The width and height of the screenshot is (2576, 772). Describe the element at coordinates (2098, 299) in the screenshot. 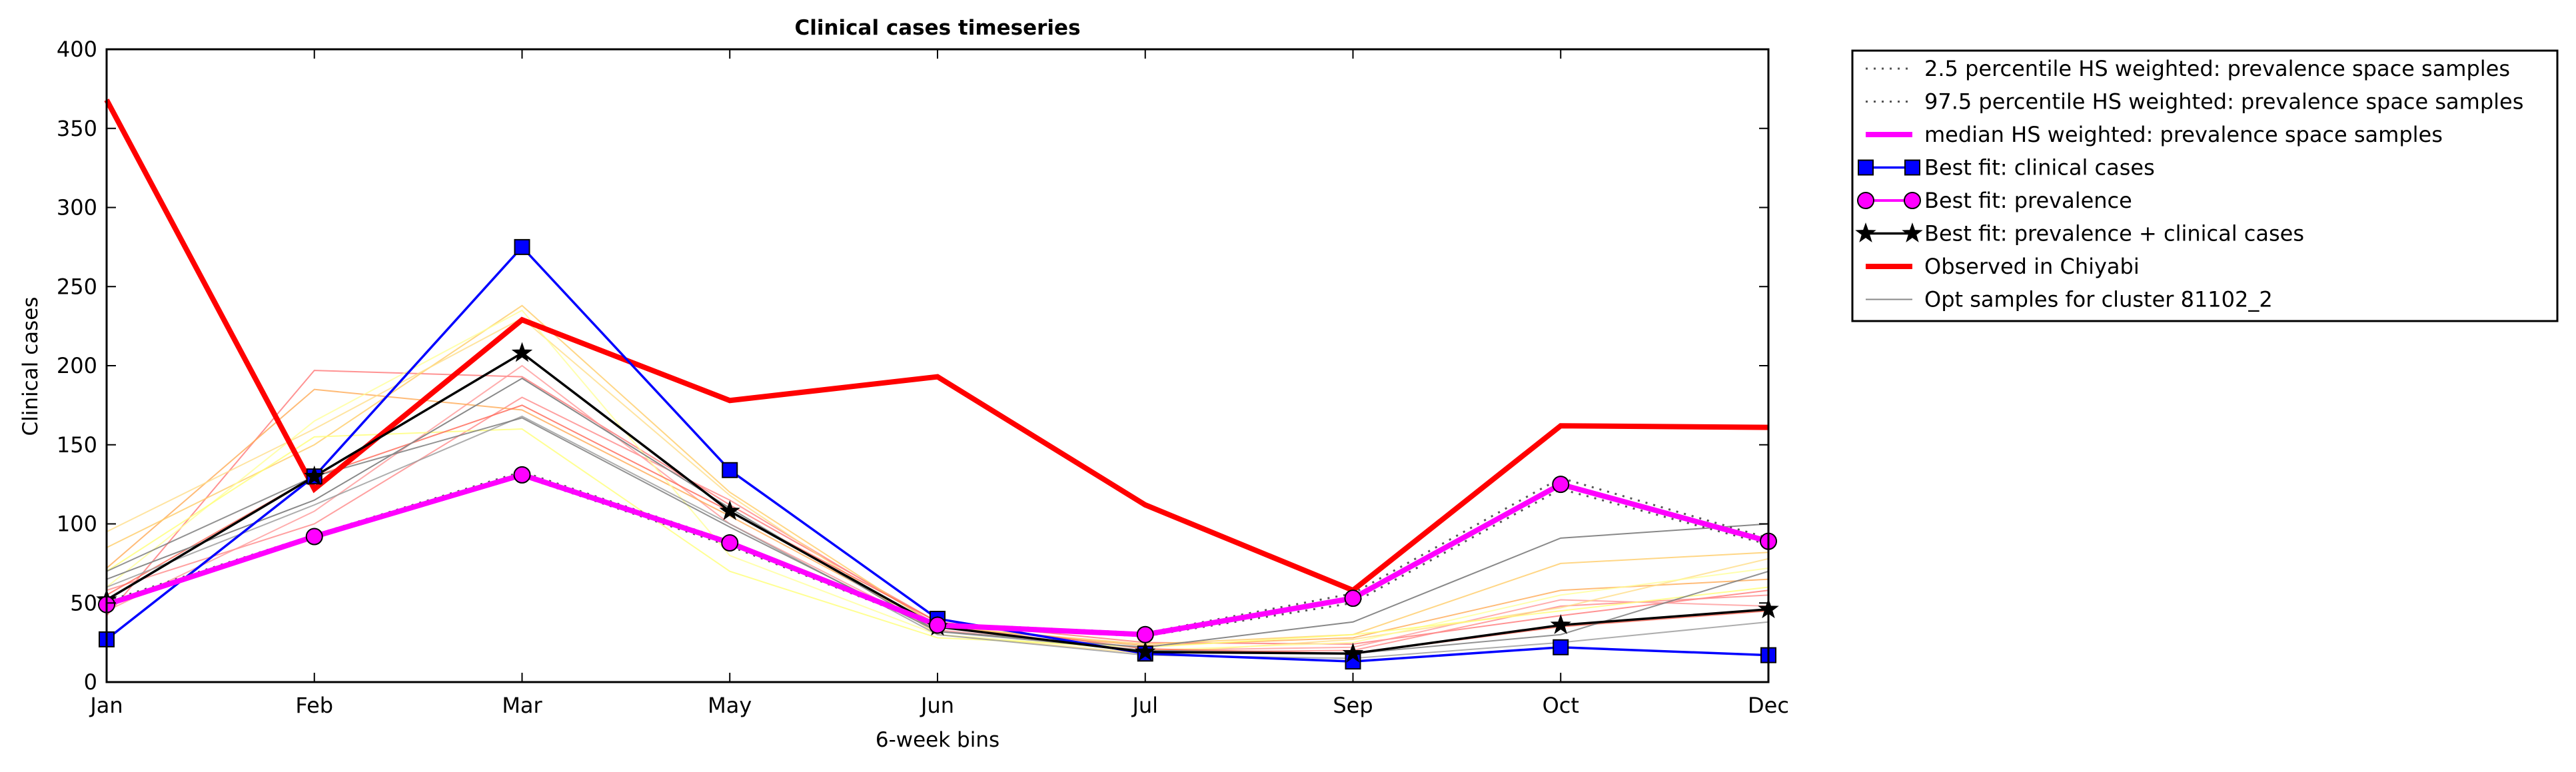

I see `legend-label-7: Opt samples for cluster 81102_2` at that location.